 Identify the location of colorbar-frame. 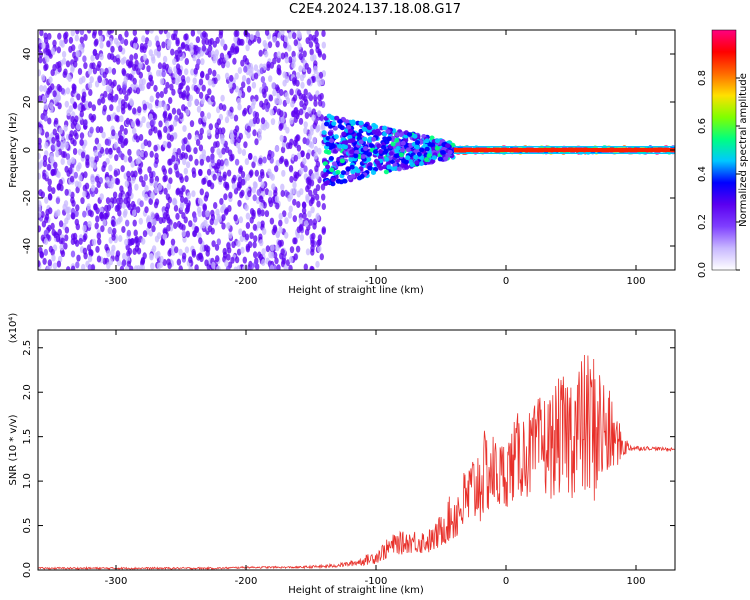
(724, 150).